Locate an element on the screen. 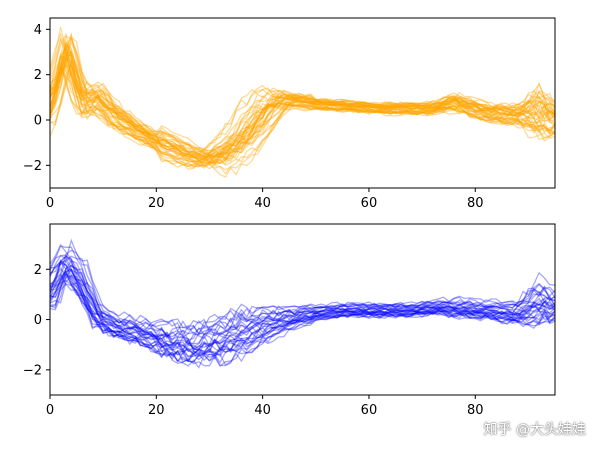 This screenshot has height=453, width=600. watermark-text: 知乎 @大头娃娃 is located at coordinates (534, 430).